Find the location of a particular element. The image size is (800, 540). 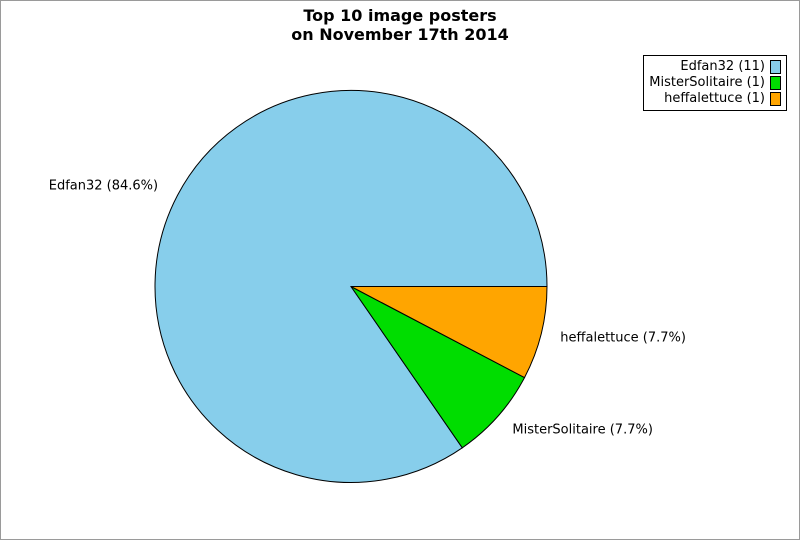

pie-label-mistersolitaire: MisterSolitaire (7.7%) is located at coordinates (582, 429).